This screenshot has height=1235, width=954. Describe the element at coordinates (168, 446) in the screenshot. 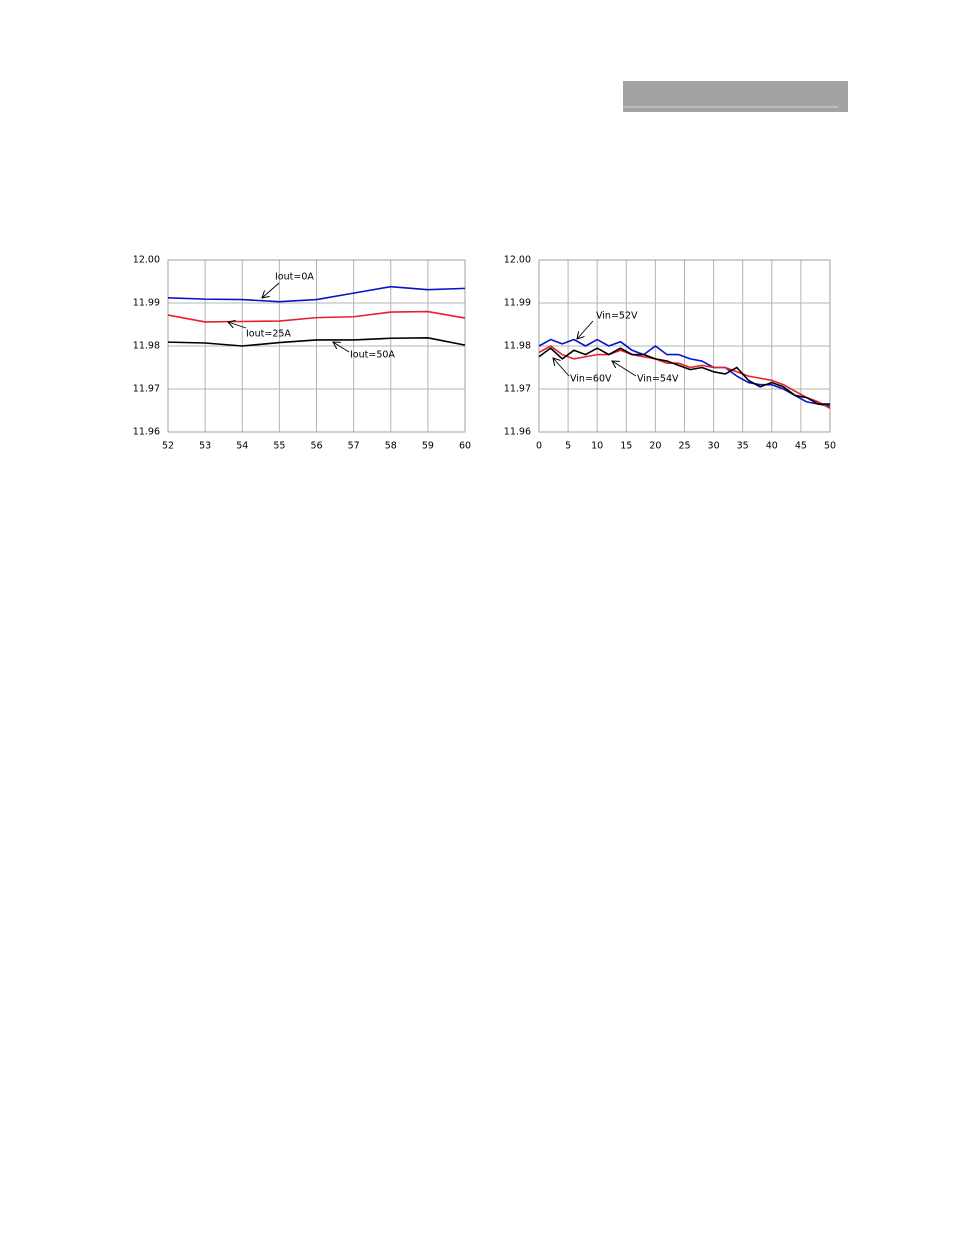

I see `x-tick-label: 52` at that location.